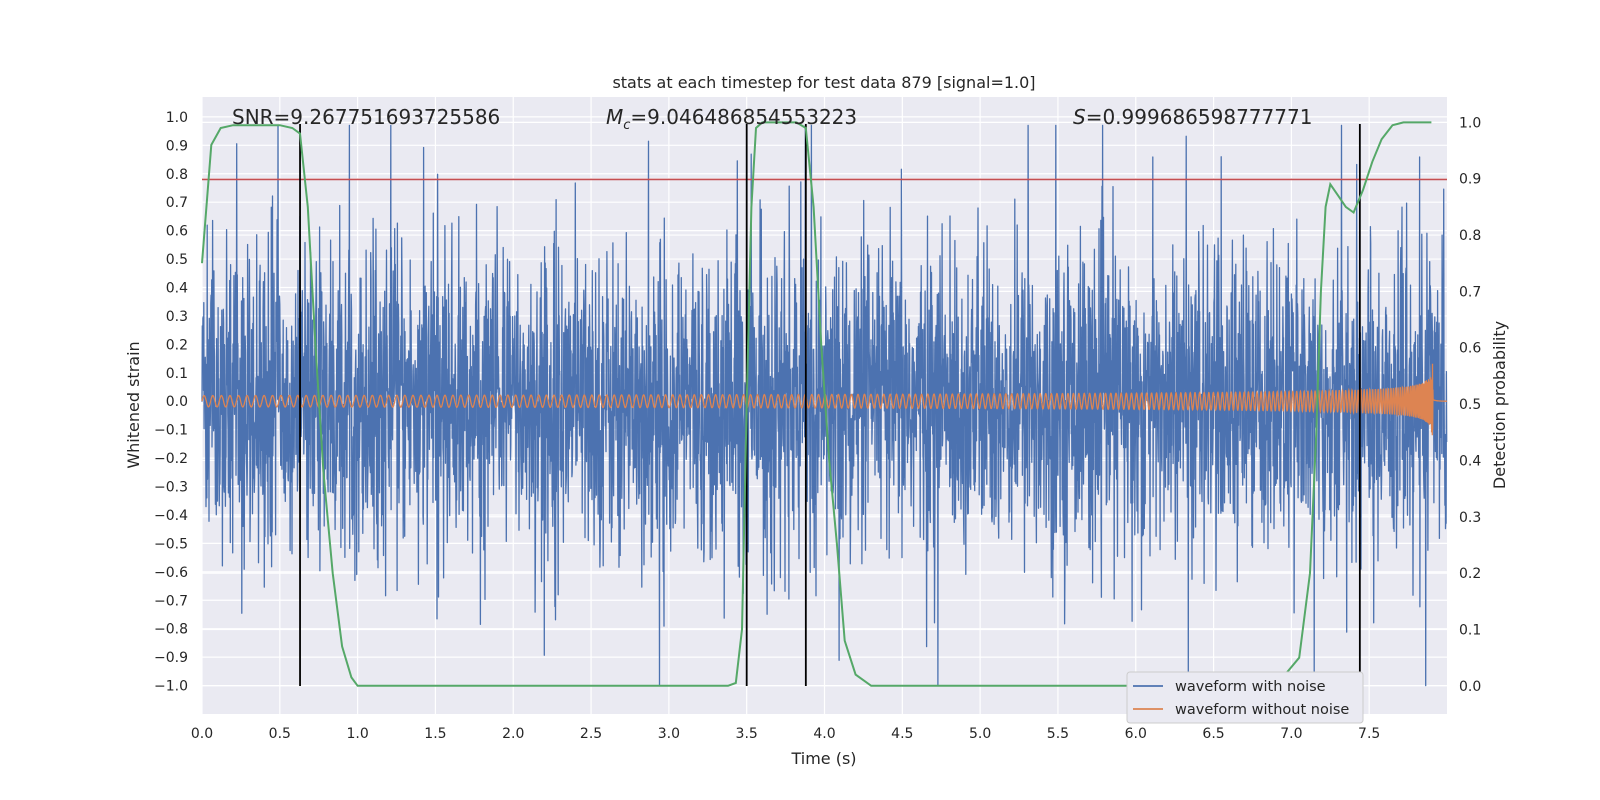  What do you see at coordinates (177, 260) in the screenshot?
I see `y-tick-label: 0.5` at bounding box center [177, 260].